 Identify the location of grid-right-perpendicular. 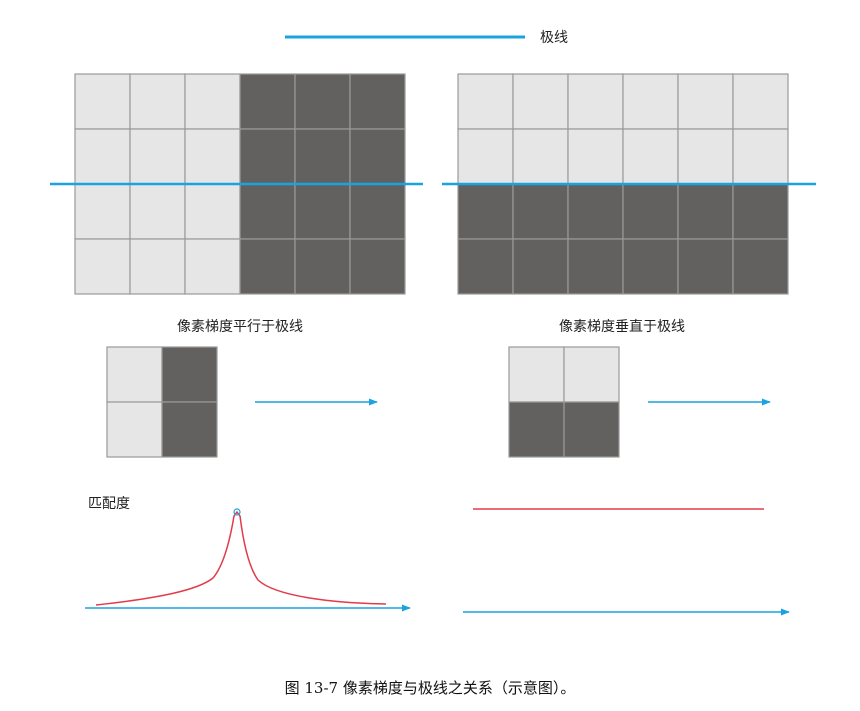
(623, 184).